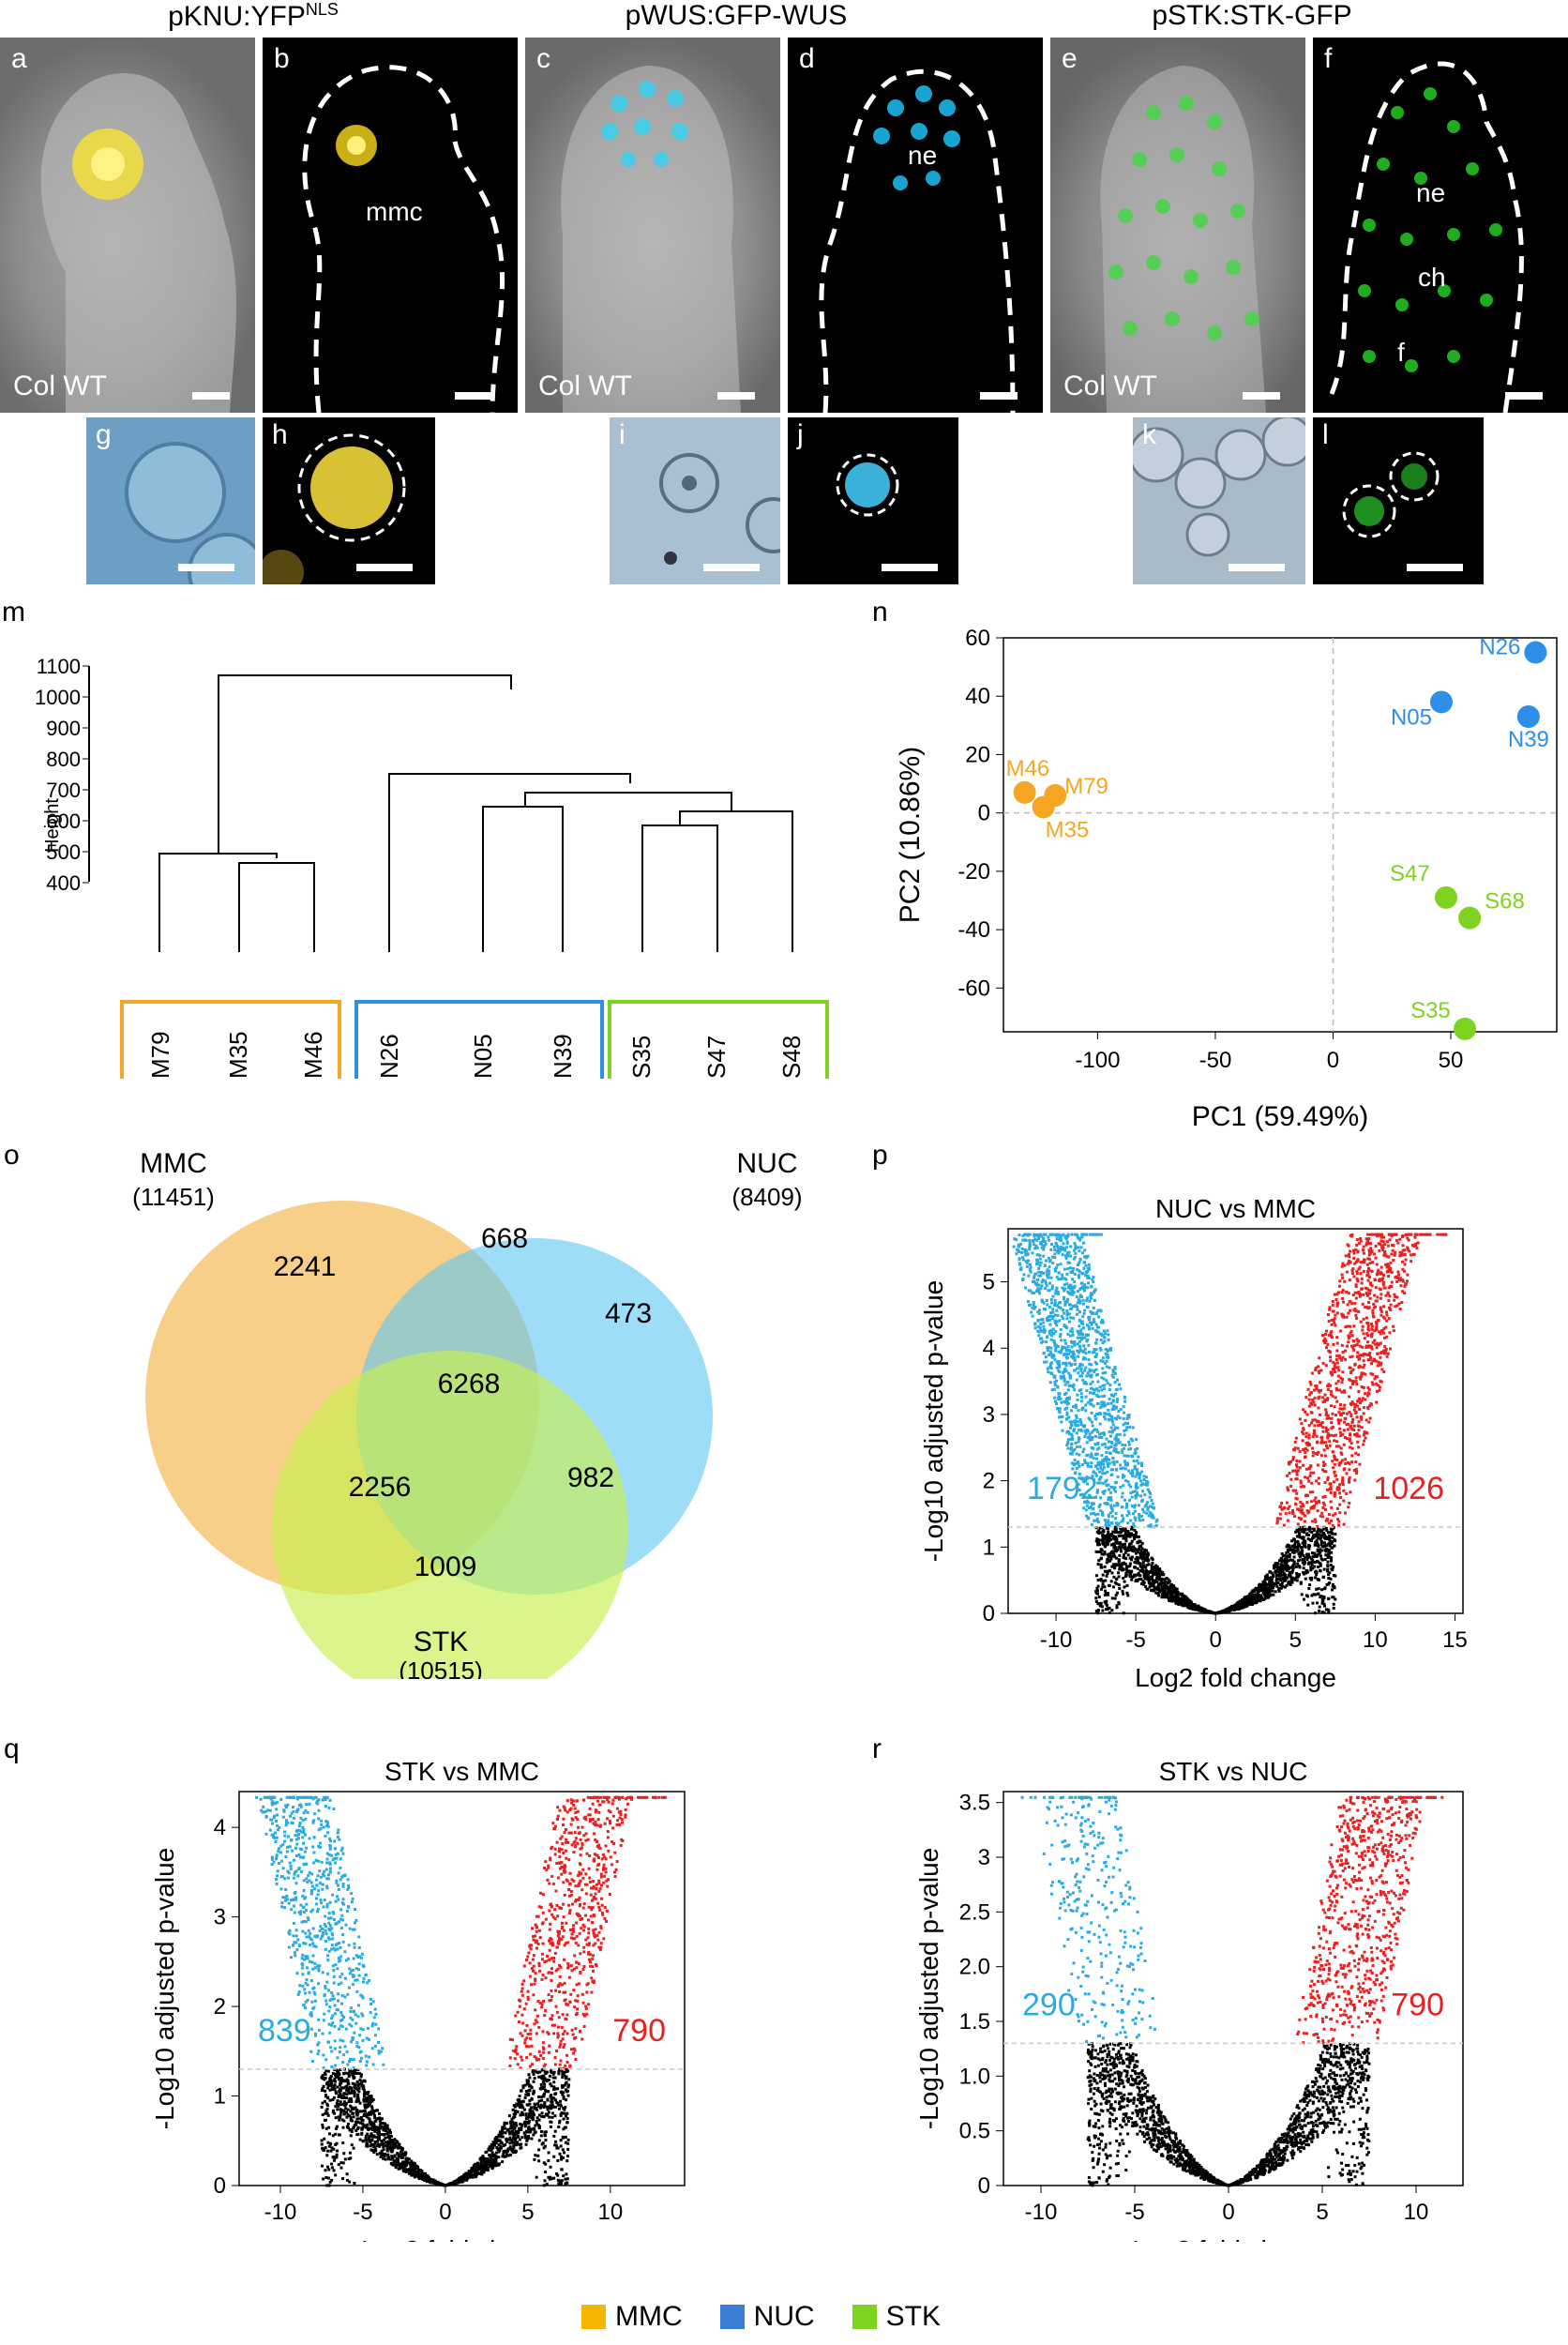 This screenshot has height=2345, width=1568. Describe the element at coordinates (1086, 786) in the screenshot. I see `pca-point-label-m79: M79` at that location.